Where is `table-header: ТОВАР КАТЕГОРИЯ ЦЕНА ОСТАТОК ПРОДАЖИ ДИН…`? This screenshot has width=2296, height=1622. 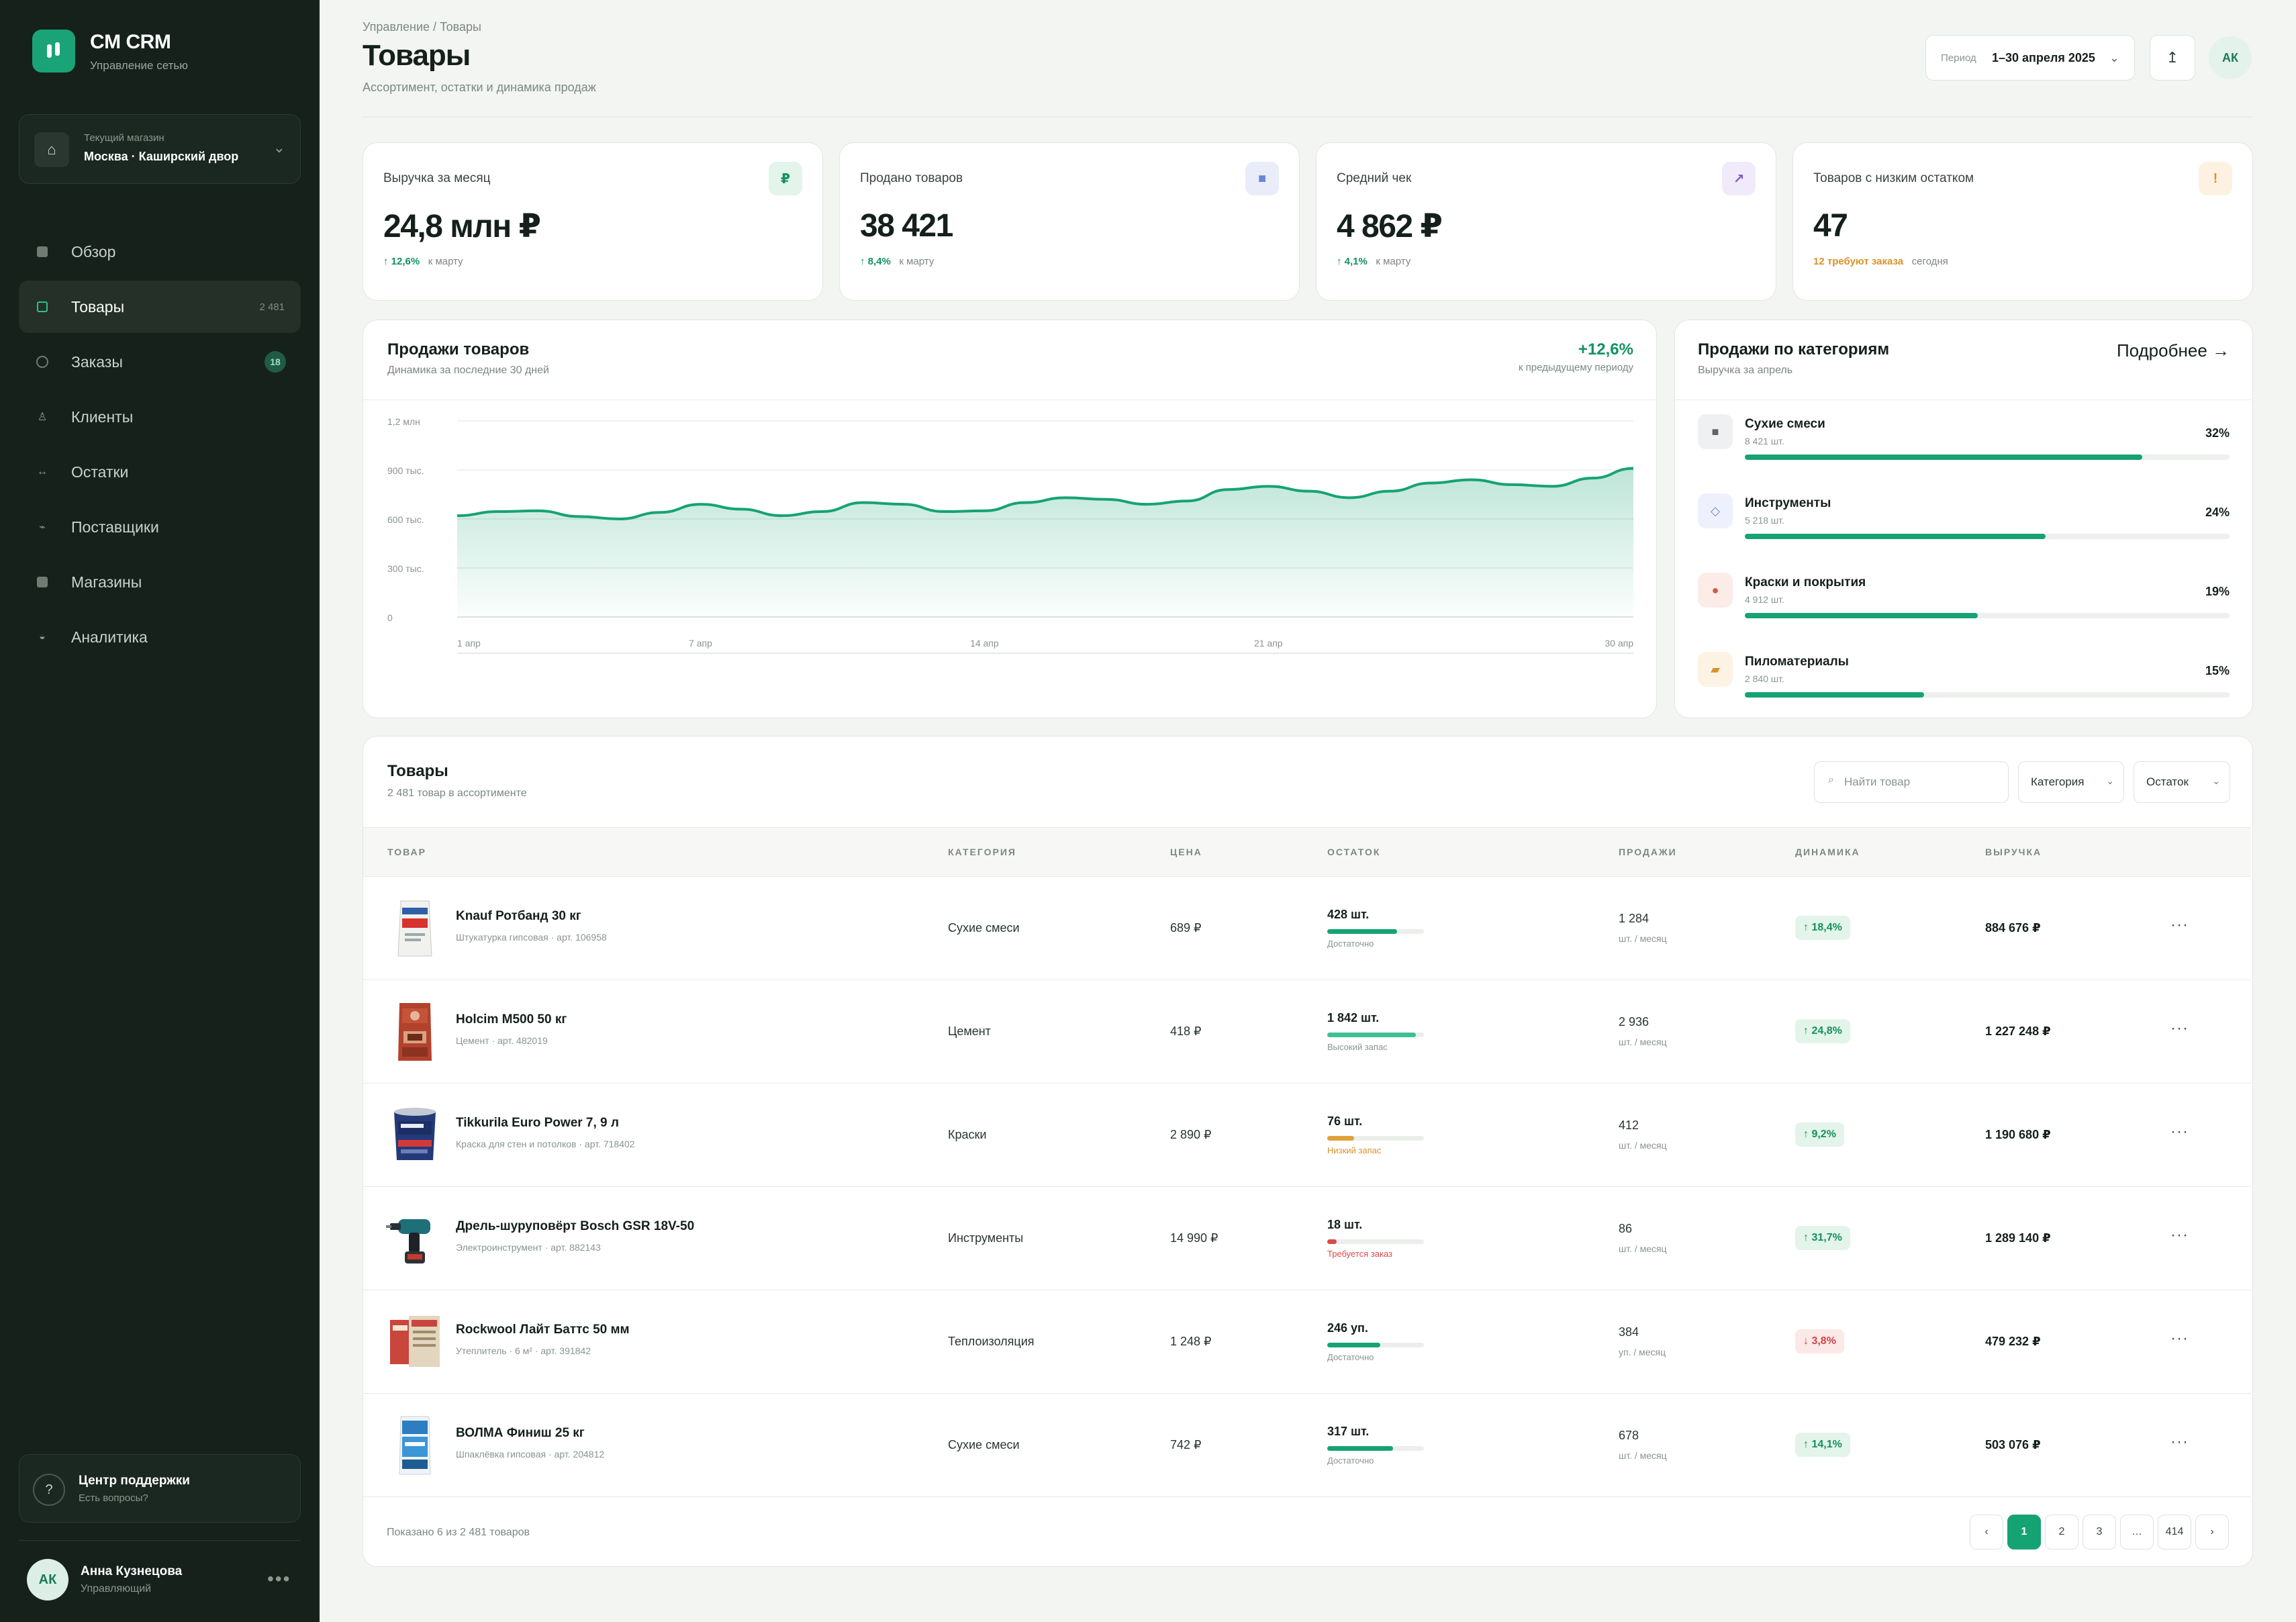
table-header: ТОВАР КАТЕГОРИЯ ЦЕНА ОСТАТОК ПРОДАЖИ ДИН… is located at coordinates (1307, 852).